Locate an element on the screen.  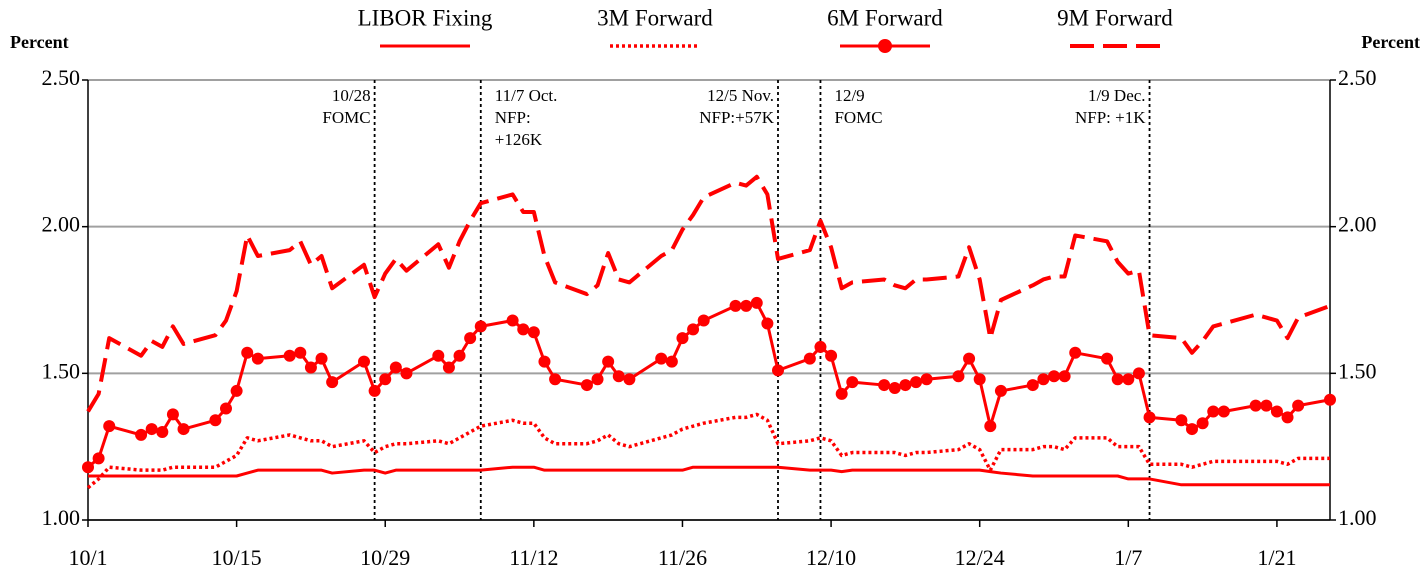
y-tick-label: 1.00 is located at coordinates (61, 517).